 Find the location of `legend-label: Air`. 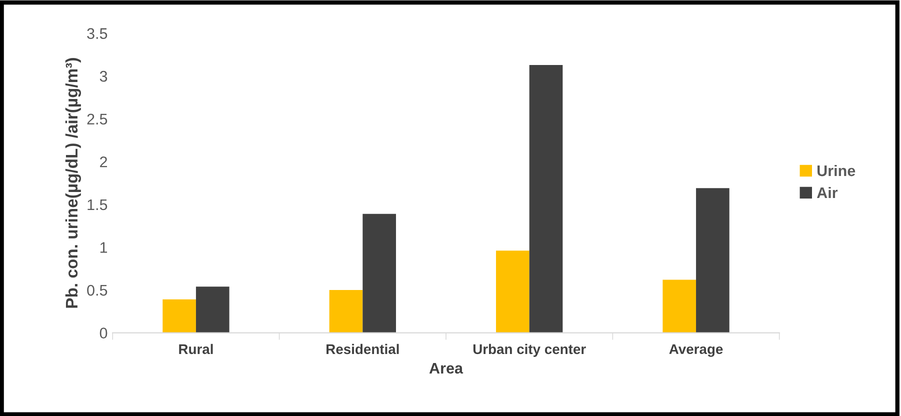

legend-label: Air is located at coordinates (827, 192).